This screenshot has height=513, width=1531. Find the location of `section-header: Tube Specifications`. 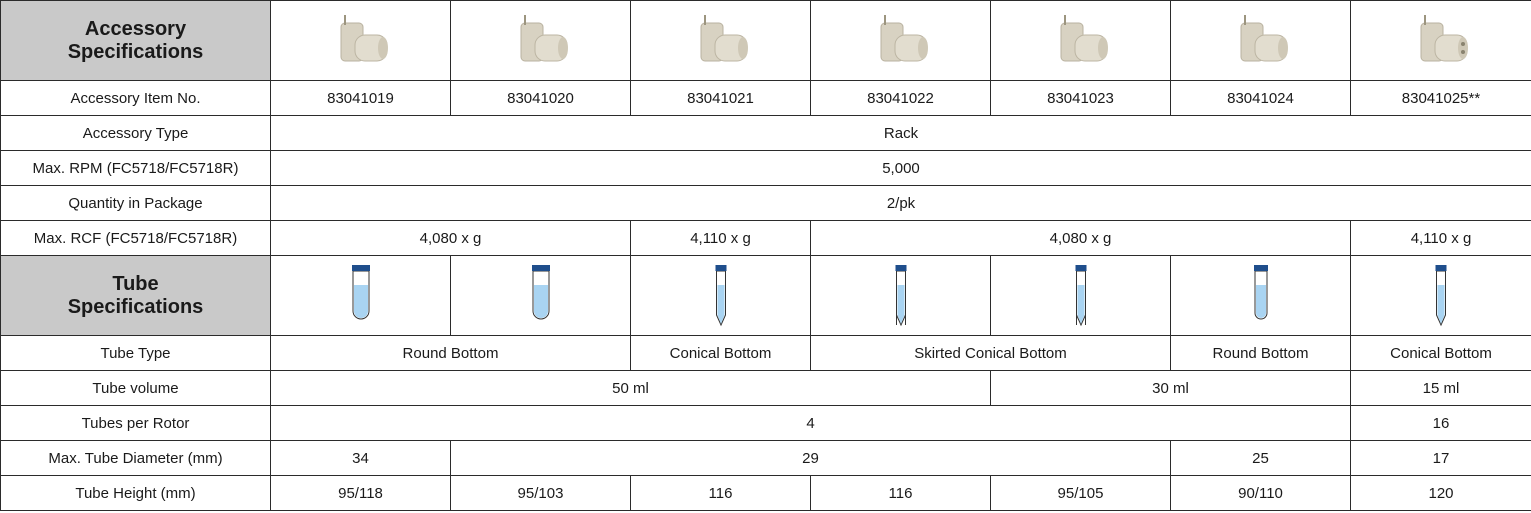

section-header: Tube Specifications is located at coordinates (135, 295).